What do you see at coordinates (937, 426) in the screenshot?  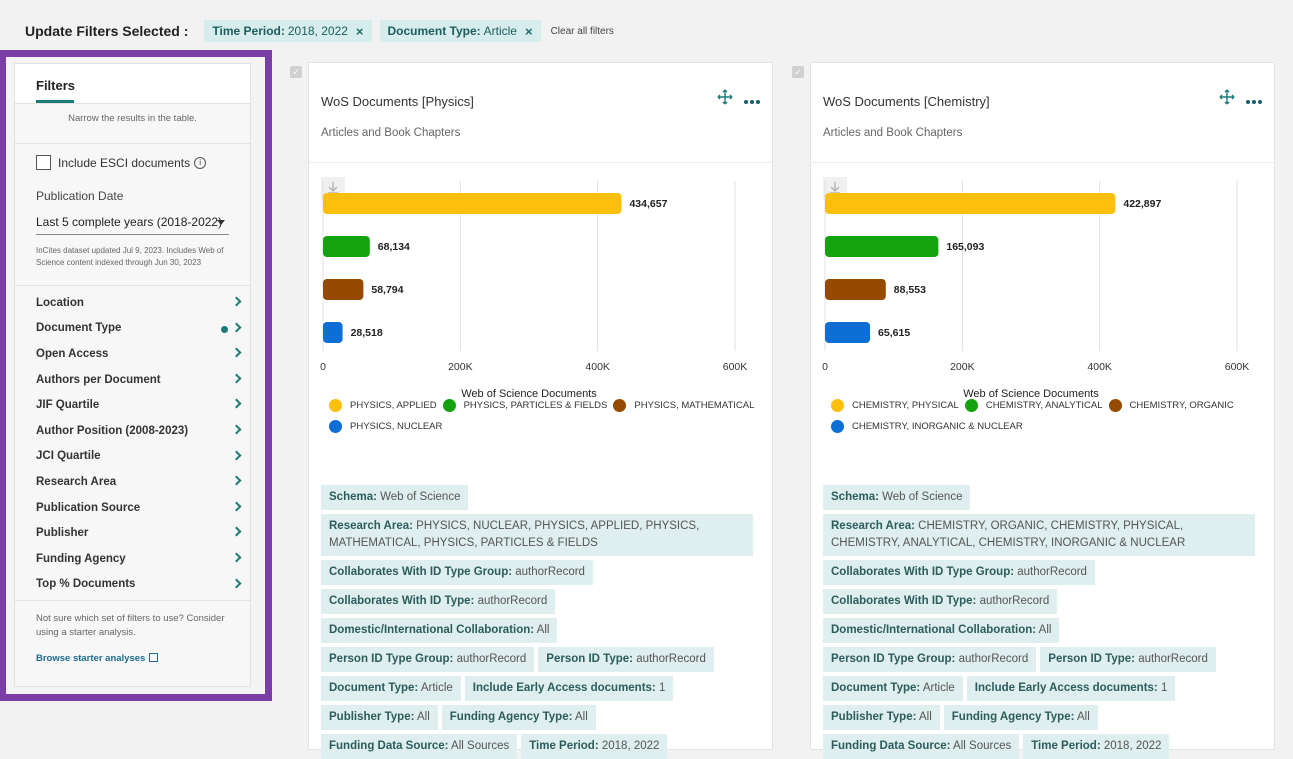 I see `legend-label: CHEMISTRY, INORGANIC & NUCLEAR` at bounding box center [937, 426].